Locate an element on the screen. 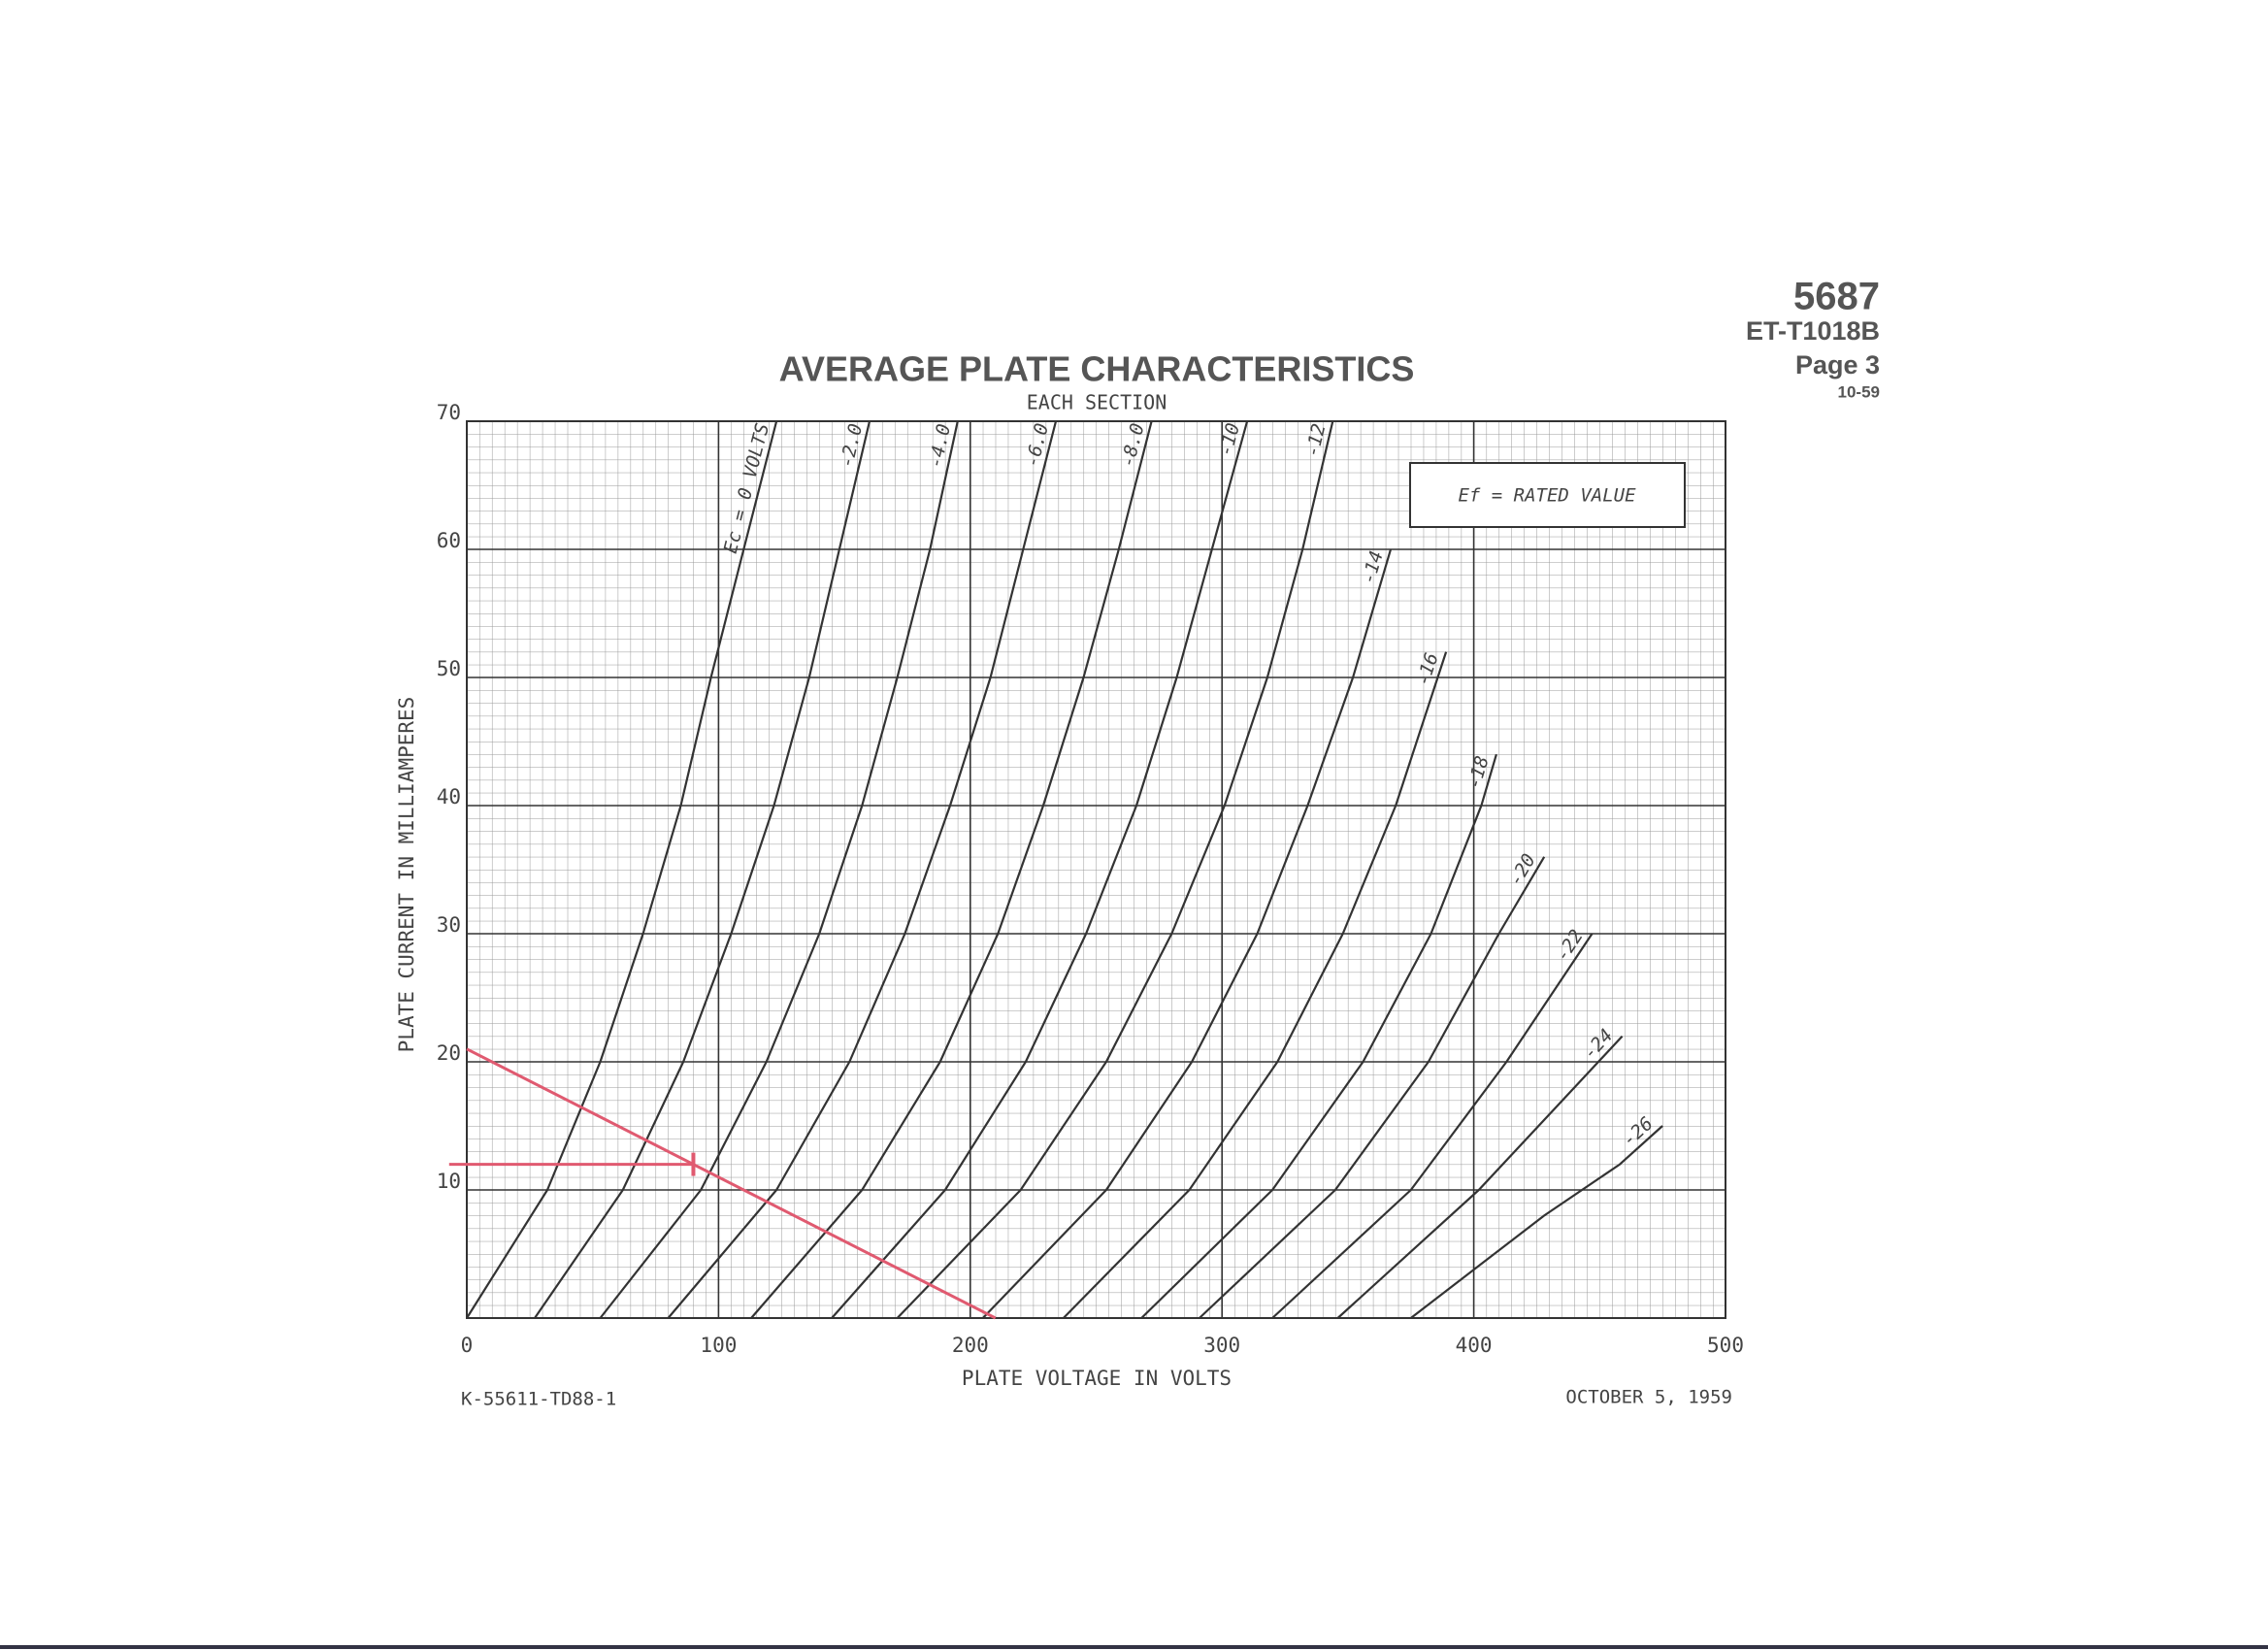 This screenshot has width=2268, height=1650. chart-subtitle: EACH SECTION is located at coordinates (1097, 402).